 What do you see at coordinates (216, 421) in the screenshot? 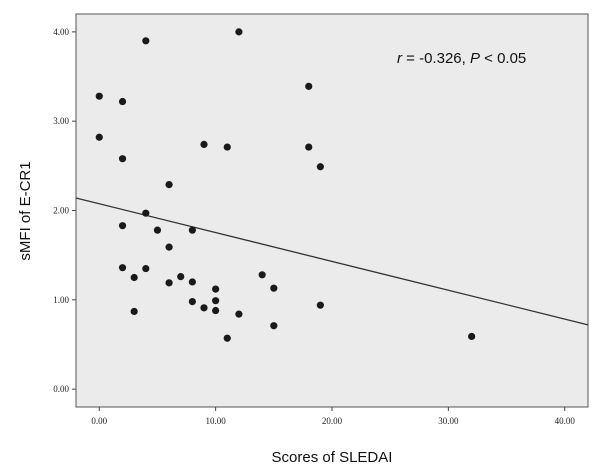
I see `x-tick-label: 10.00` at bounding box center [216, 421].